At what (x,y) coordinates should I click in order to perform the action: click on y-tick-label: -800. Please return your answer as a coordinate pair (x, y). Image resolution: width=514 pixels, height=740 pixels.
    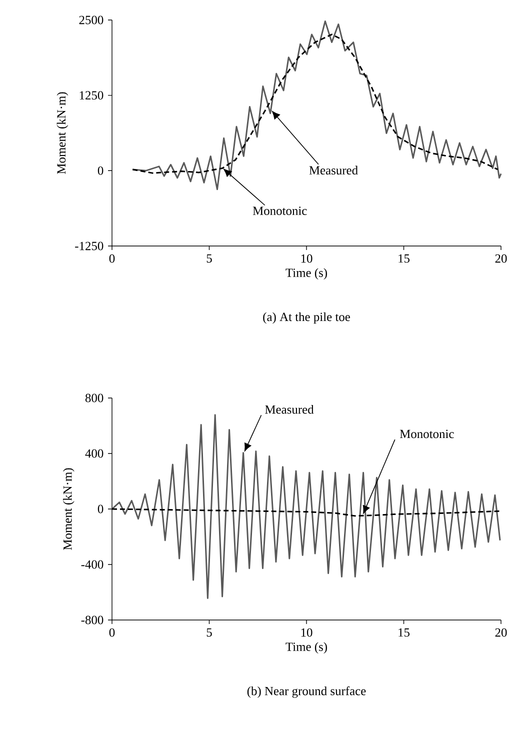
    Looking at the image, I should click on (92, 620).